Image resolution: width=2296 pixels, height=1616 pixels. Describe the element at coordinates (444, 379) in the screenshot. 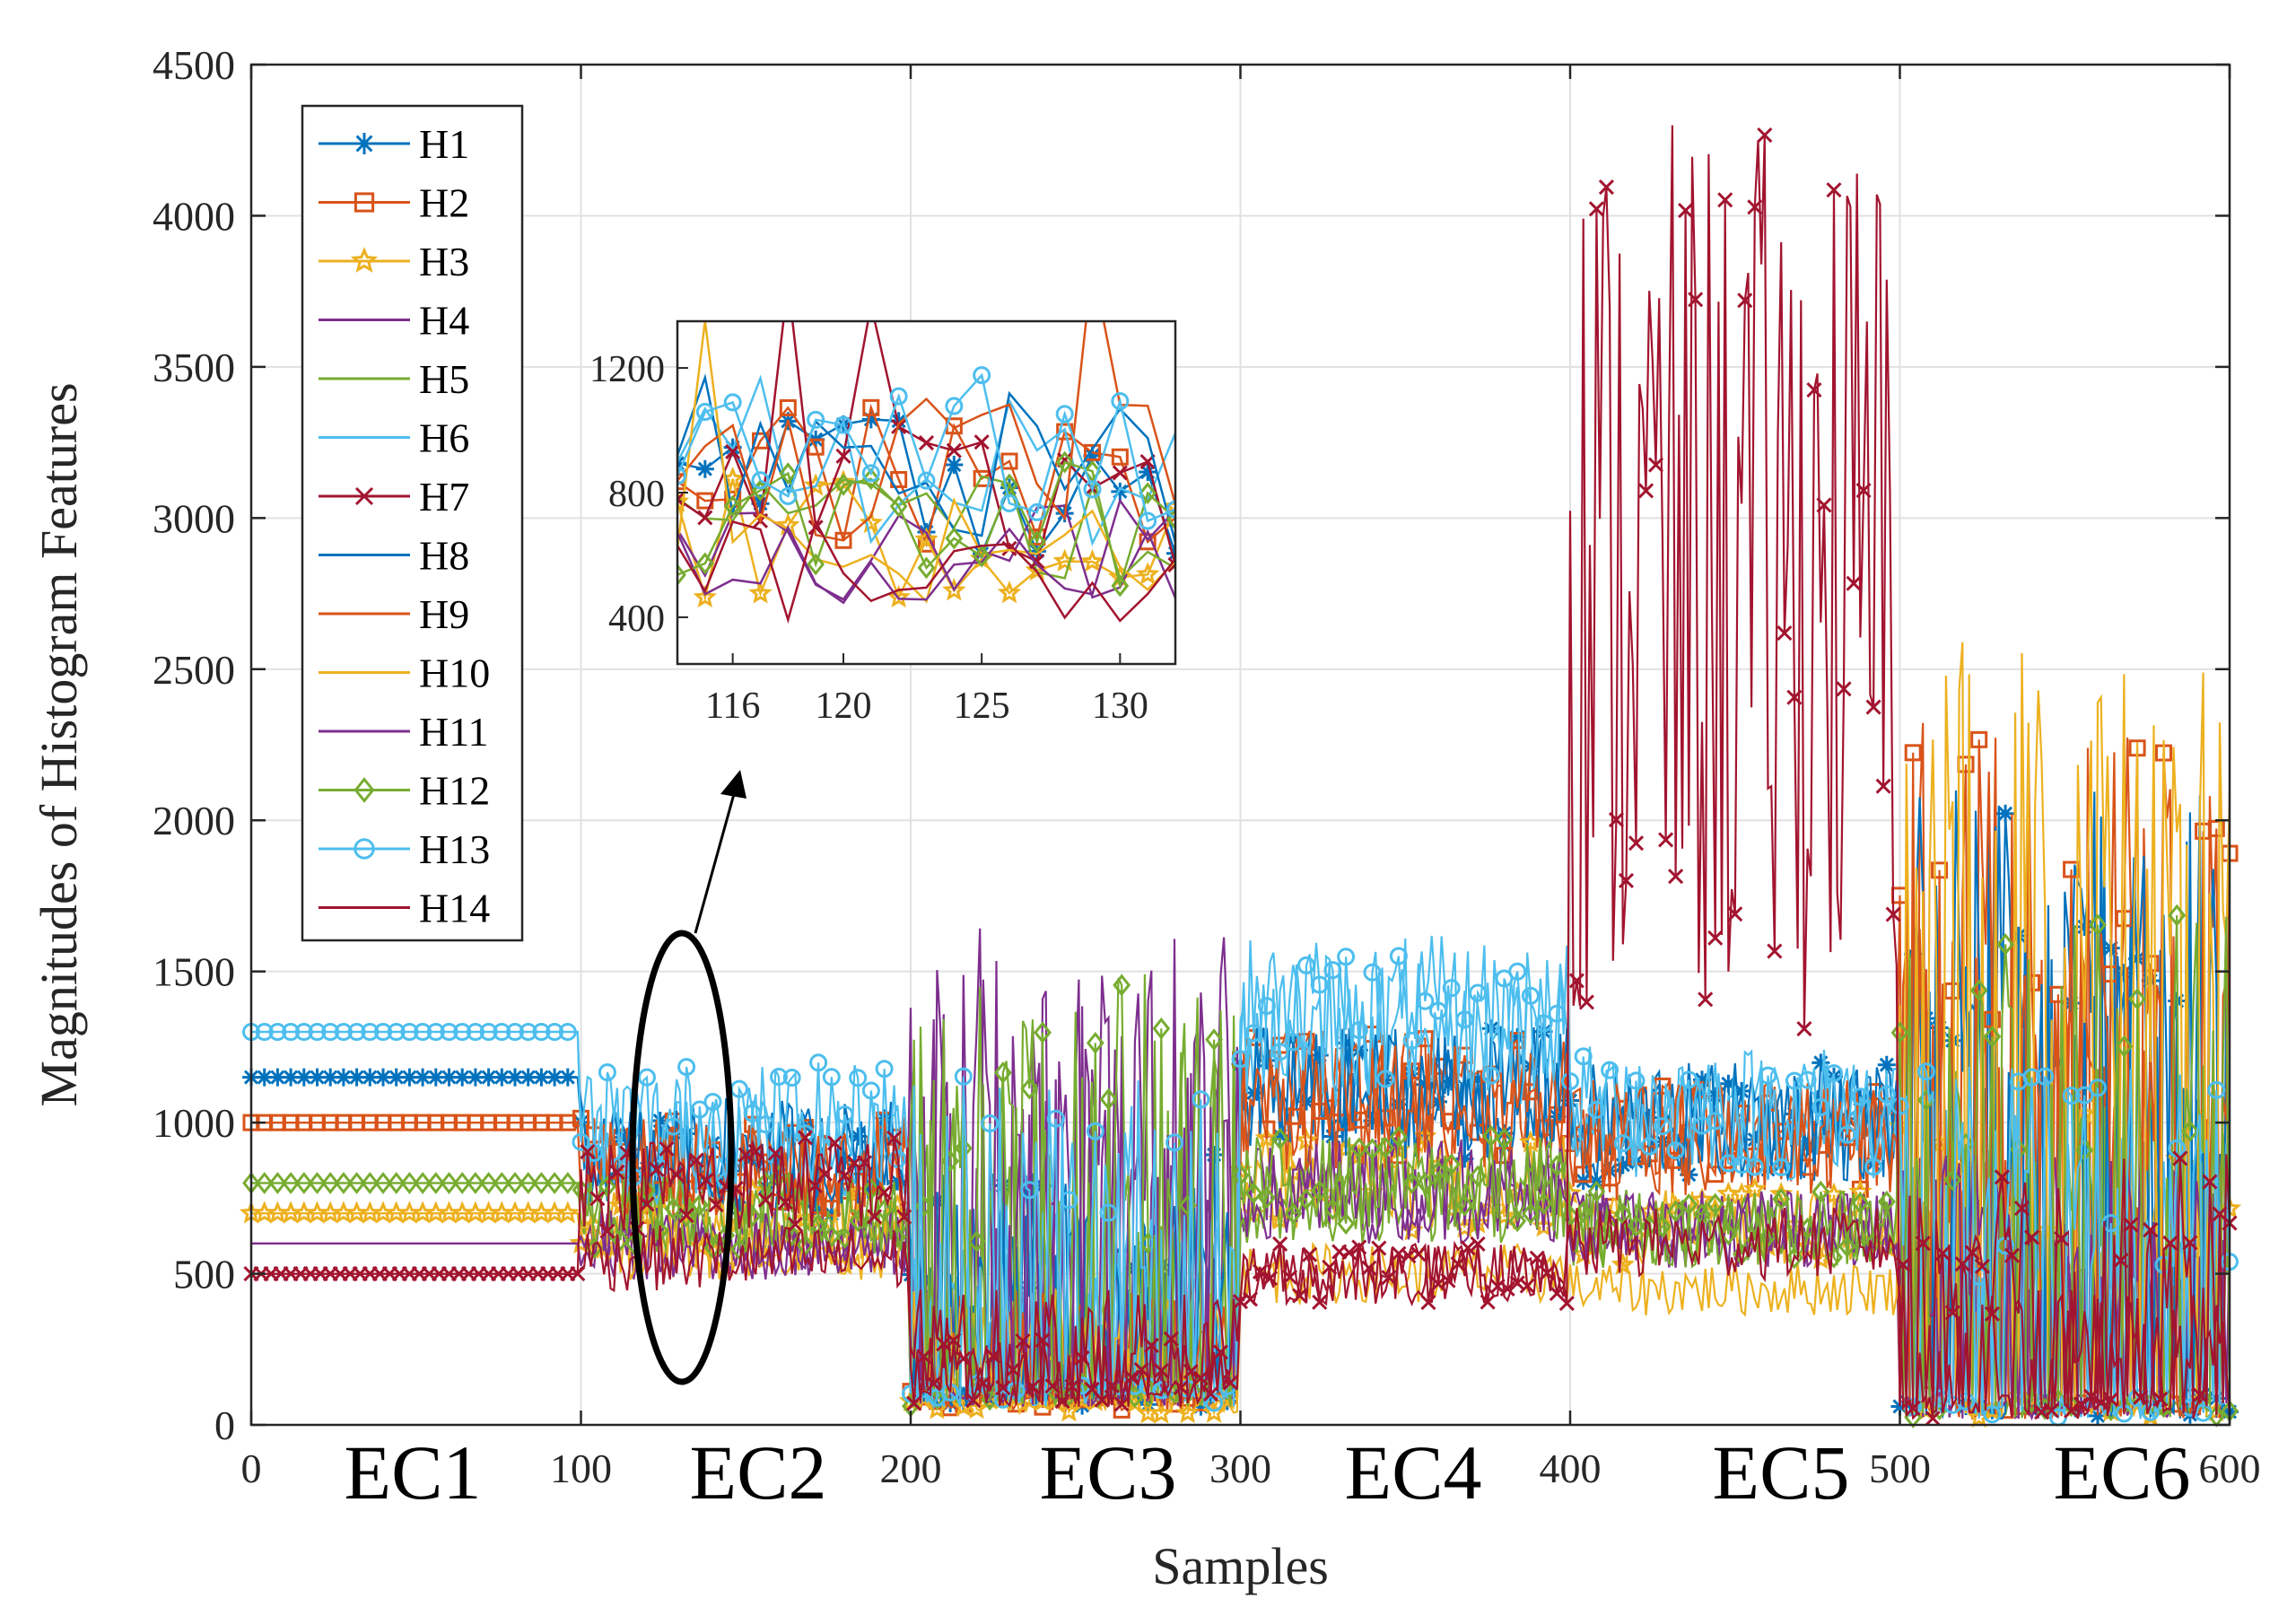

I see `legend-label: H5` at that location.